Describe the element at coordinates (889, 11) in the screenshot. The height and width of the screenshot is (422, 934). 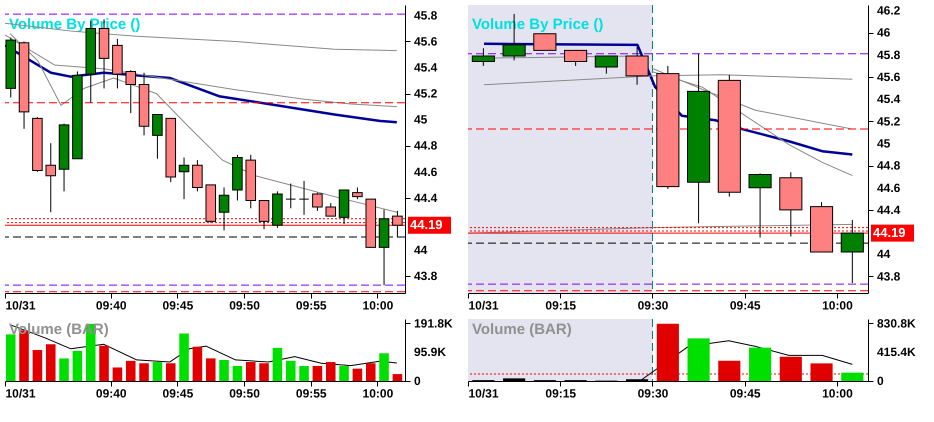
I see `y-tick-label: 46.2` at that location.